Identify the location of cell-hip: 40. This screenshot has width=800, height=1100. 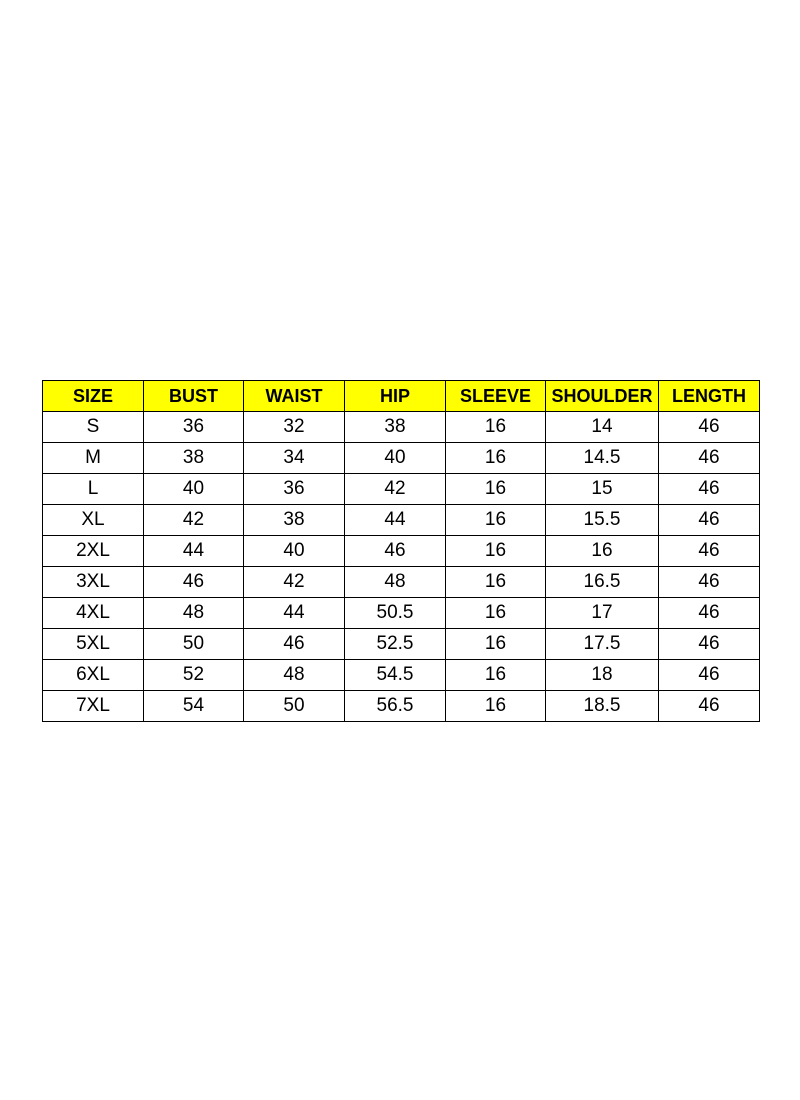
(395, 458).